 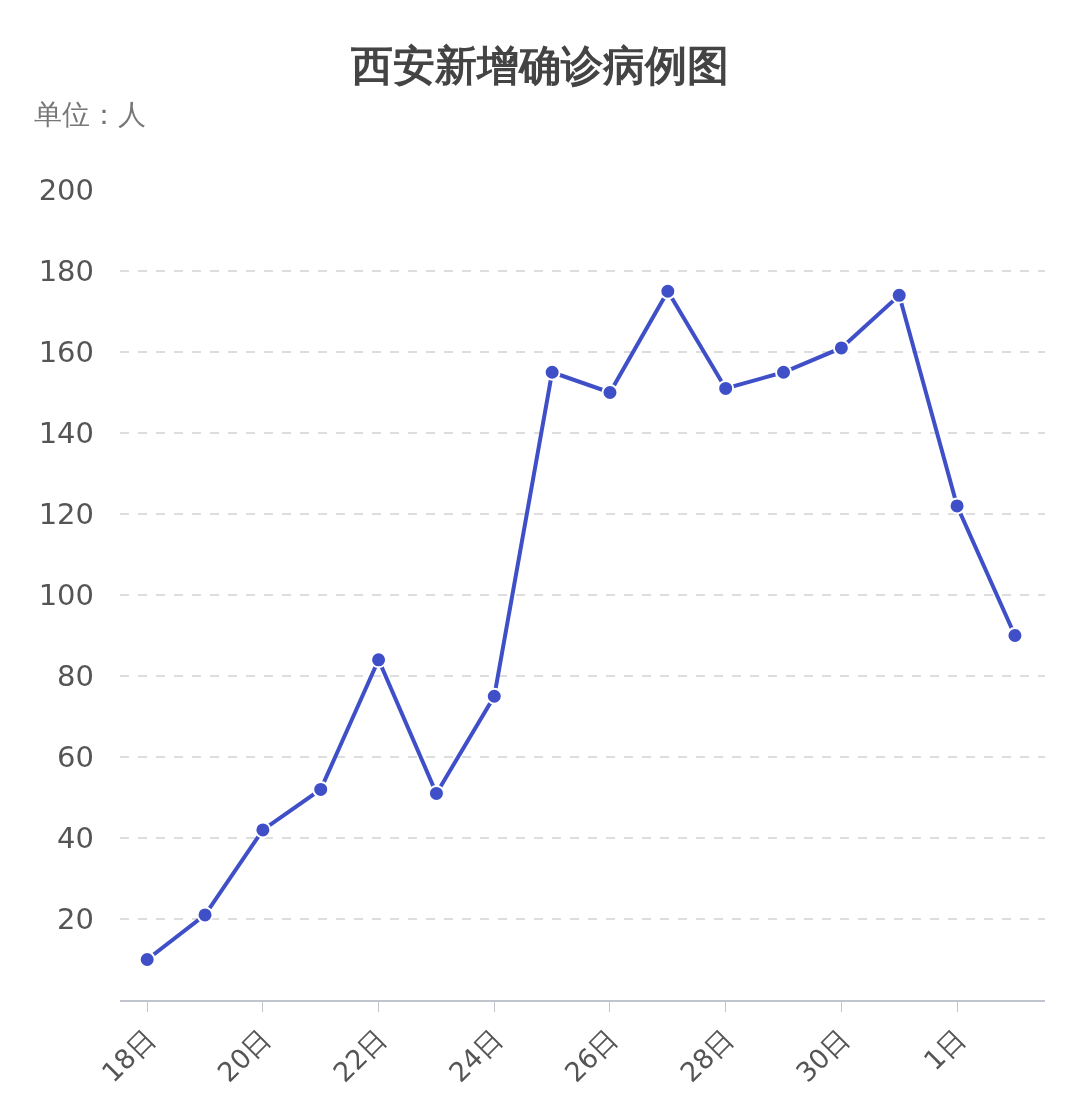 I want to click on y-tick-label: 20, so click(x=75, y=919).